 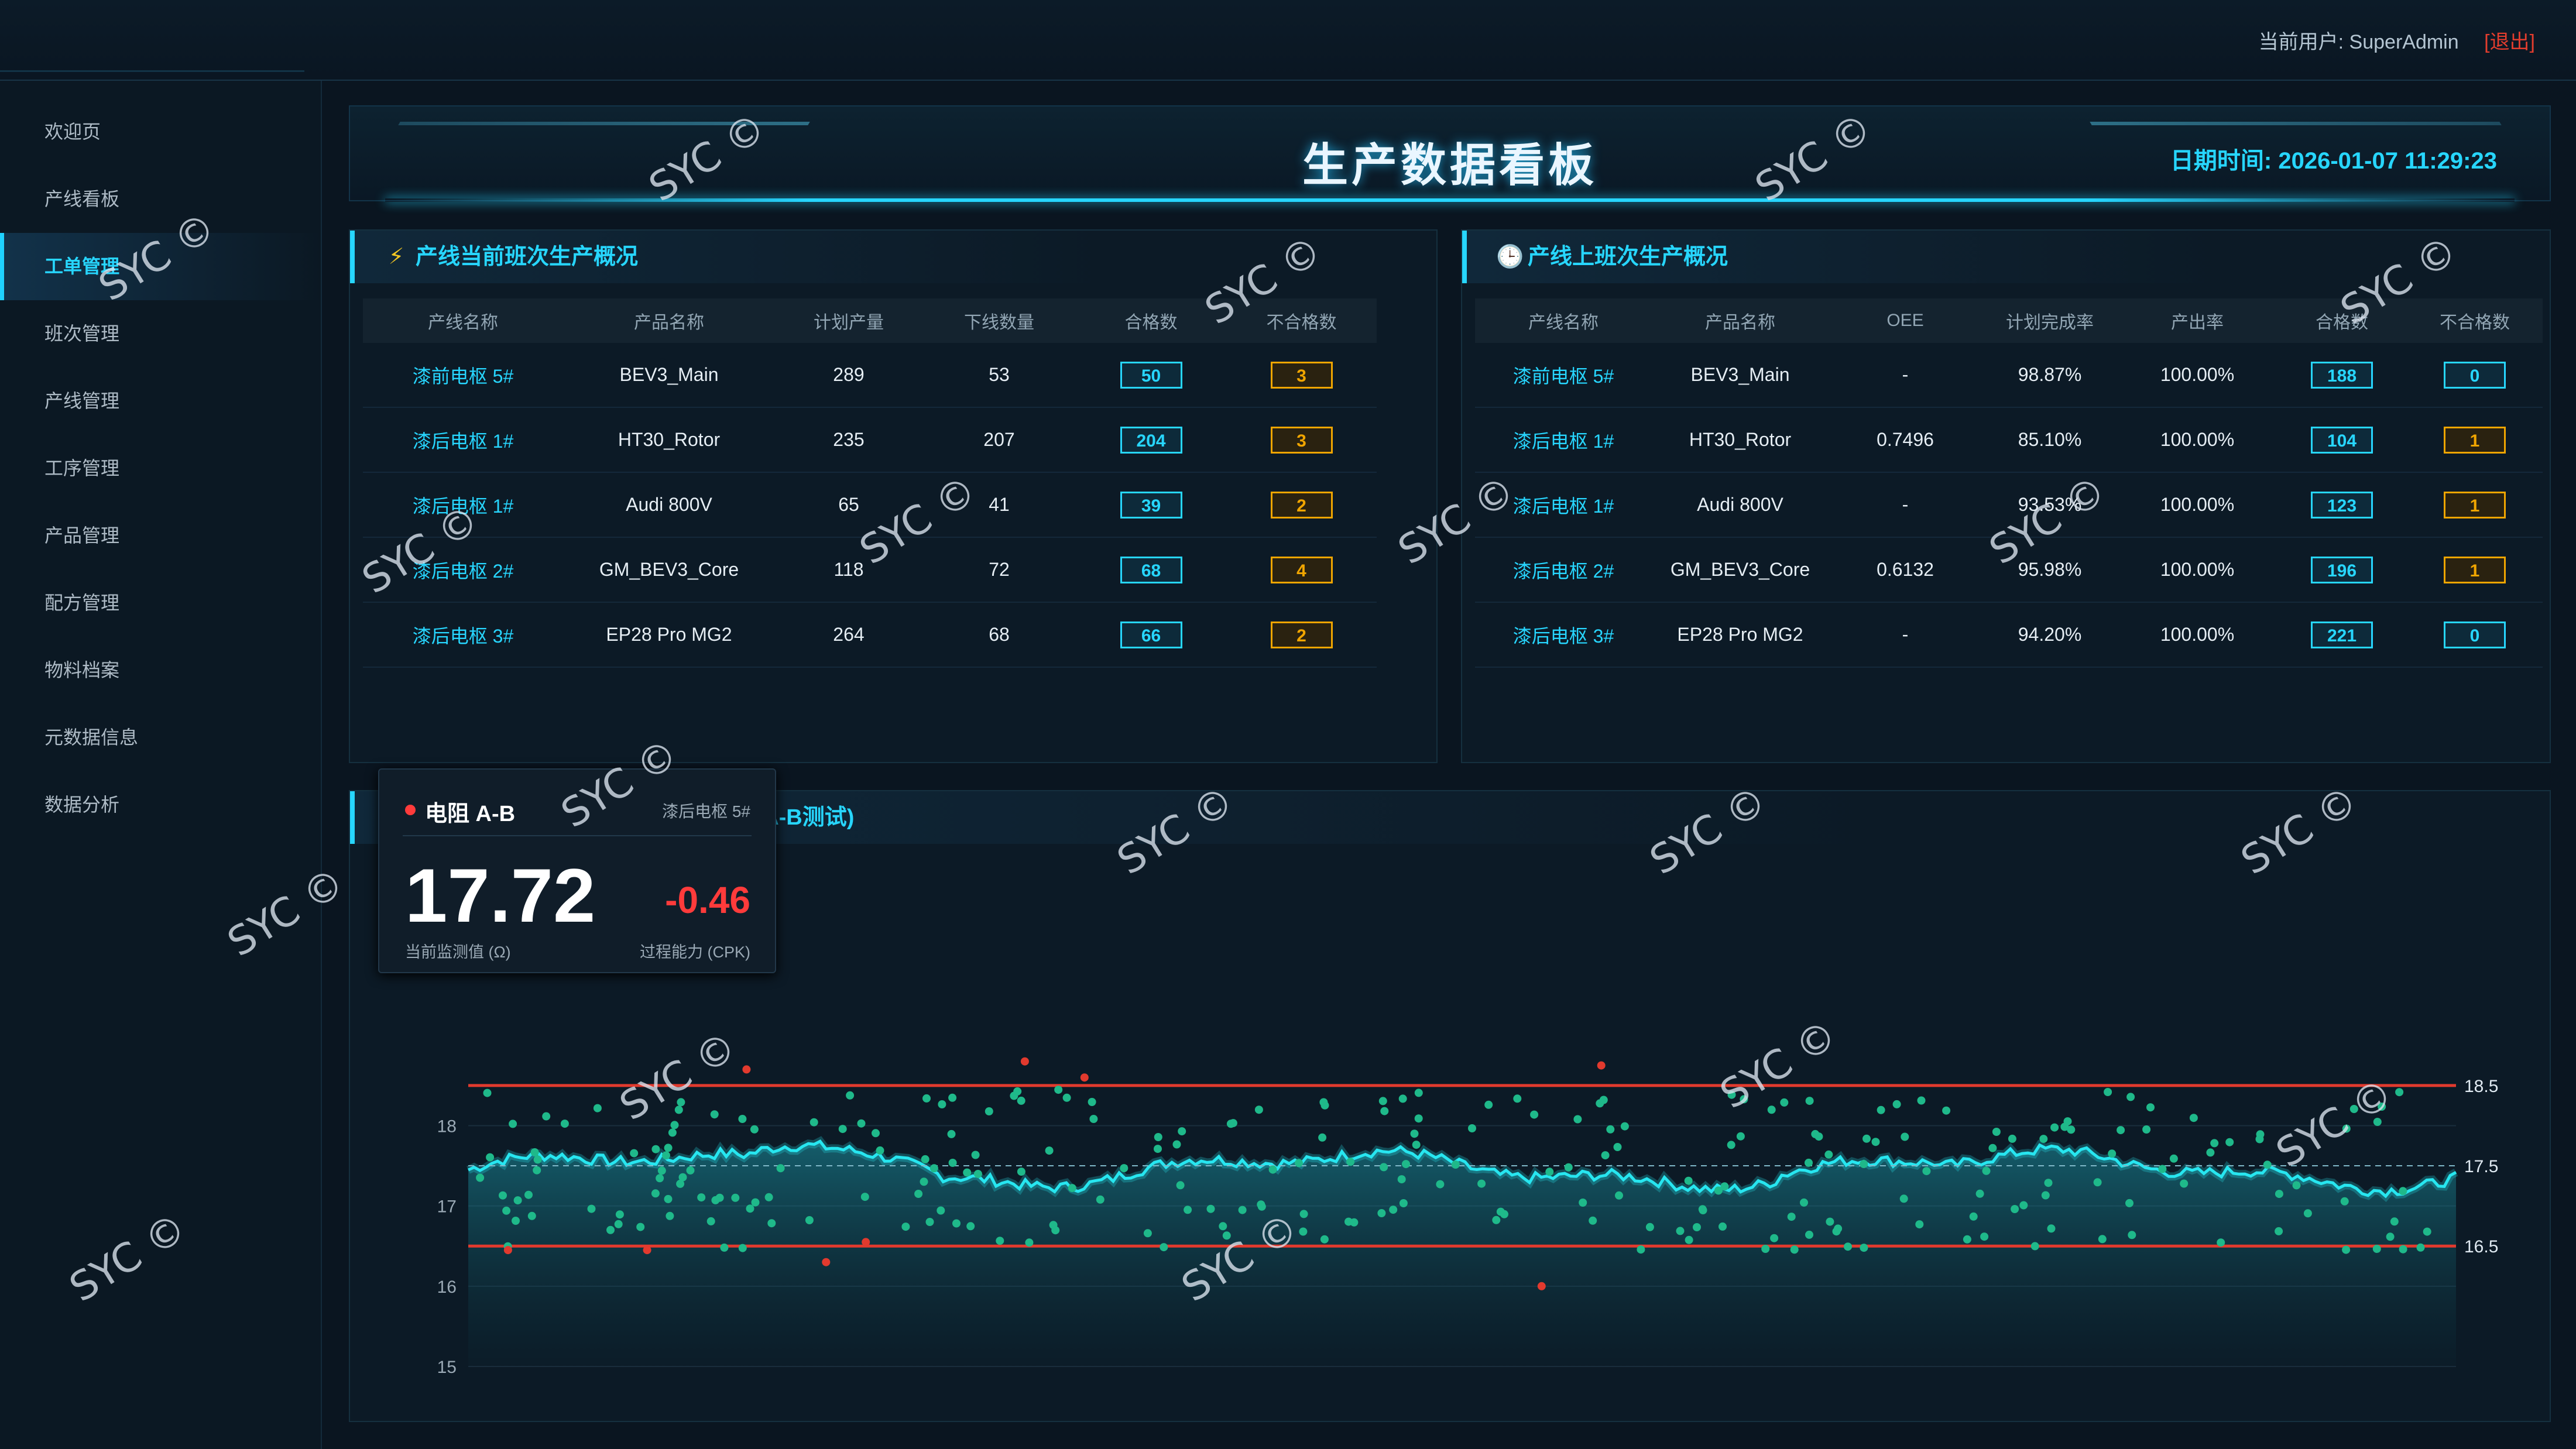 I want to click on sidebar-item-1: 产线看板, so click(x=82, y=199).